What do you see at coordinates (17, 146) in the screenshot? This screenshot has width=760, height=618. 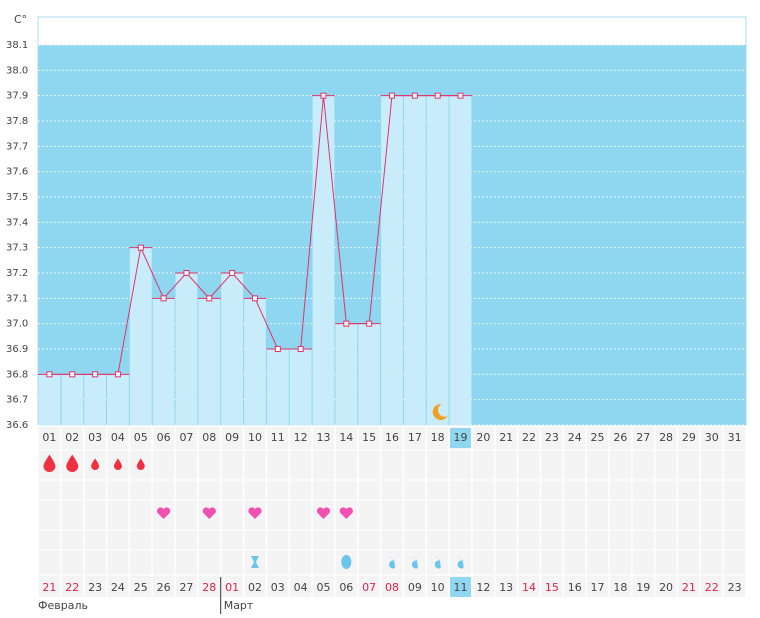 I see `y-tick-label: 37.7` at bounding box center [17, 146].